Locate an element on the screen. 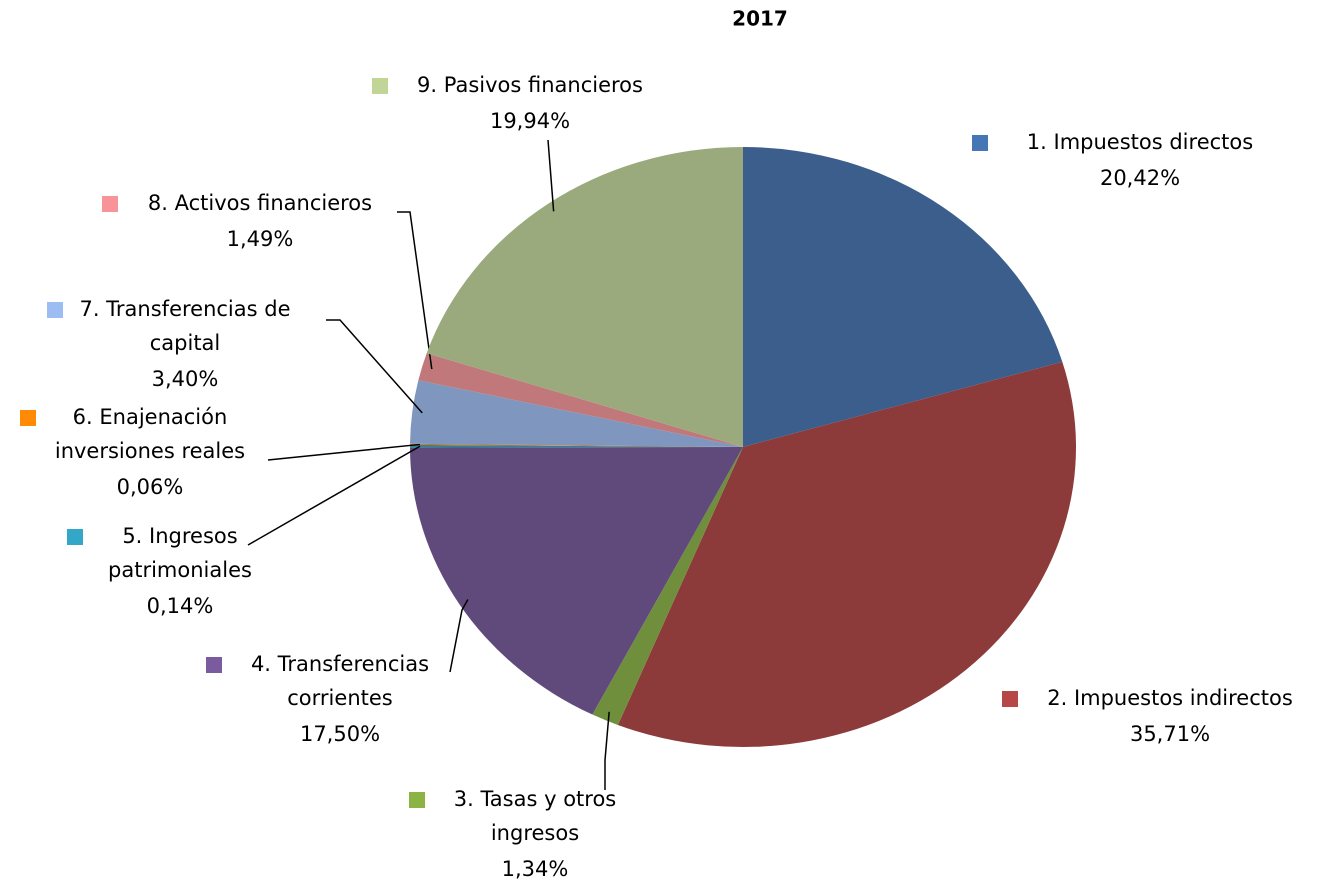  value-label: 0,06% is located at coordinates (150, 487).